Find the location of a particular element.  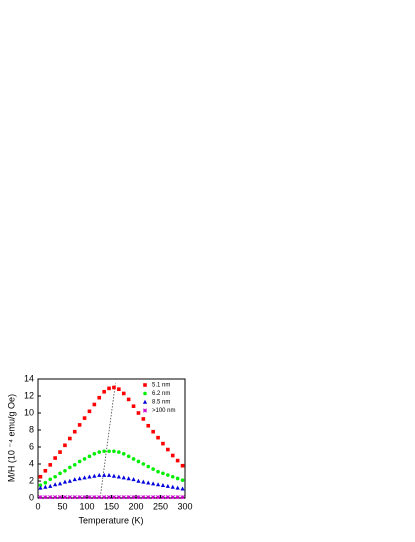

x-tick-label: 150 is located at coordinates (111, 506).